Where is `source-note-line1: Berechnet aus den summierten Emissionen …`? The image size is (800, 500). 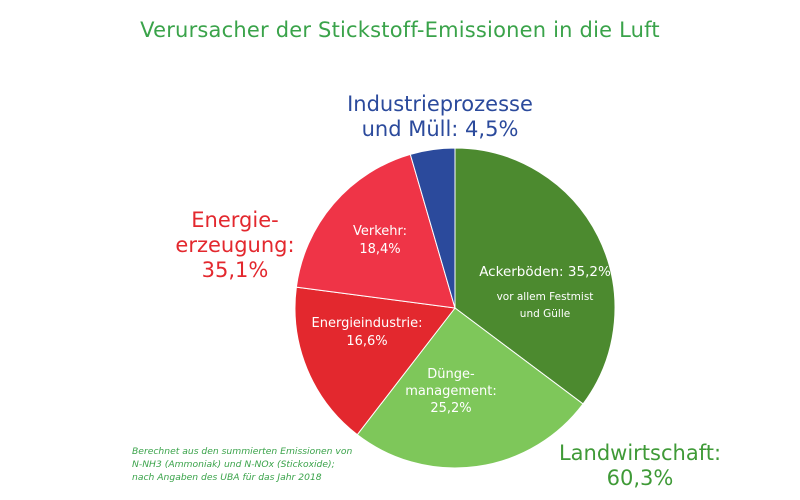 source-note-line1: Berechnet aus den summierten Emissionen … is located at coordinates (242, 451).